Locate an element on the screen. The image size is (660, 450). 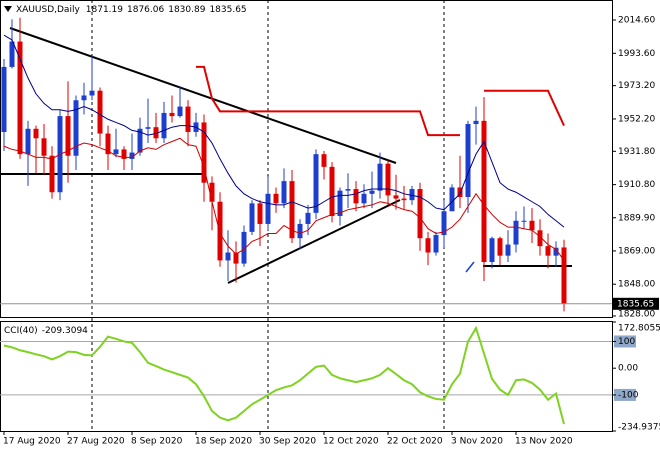
indicator-title: CCI(40) -209.3094 is located at coordinates (46, 331).